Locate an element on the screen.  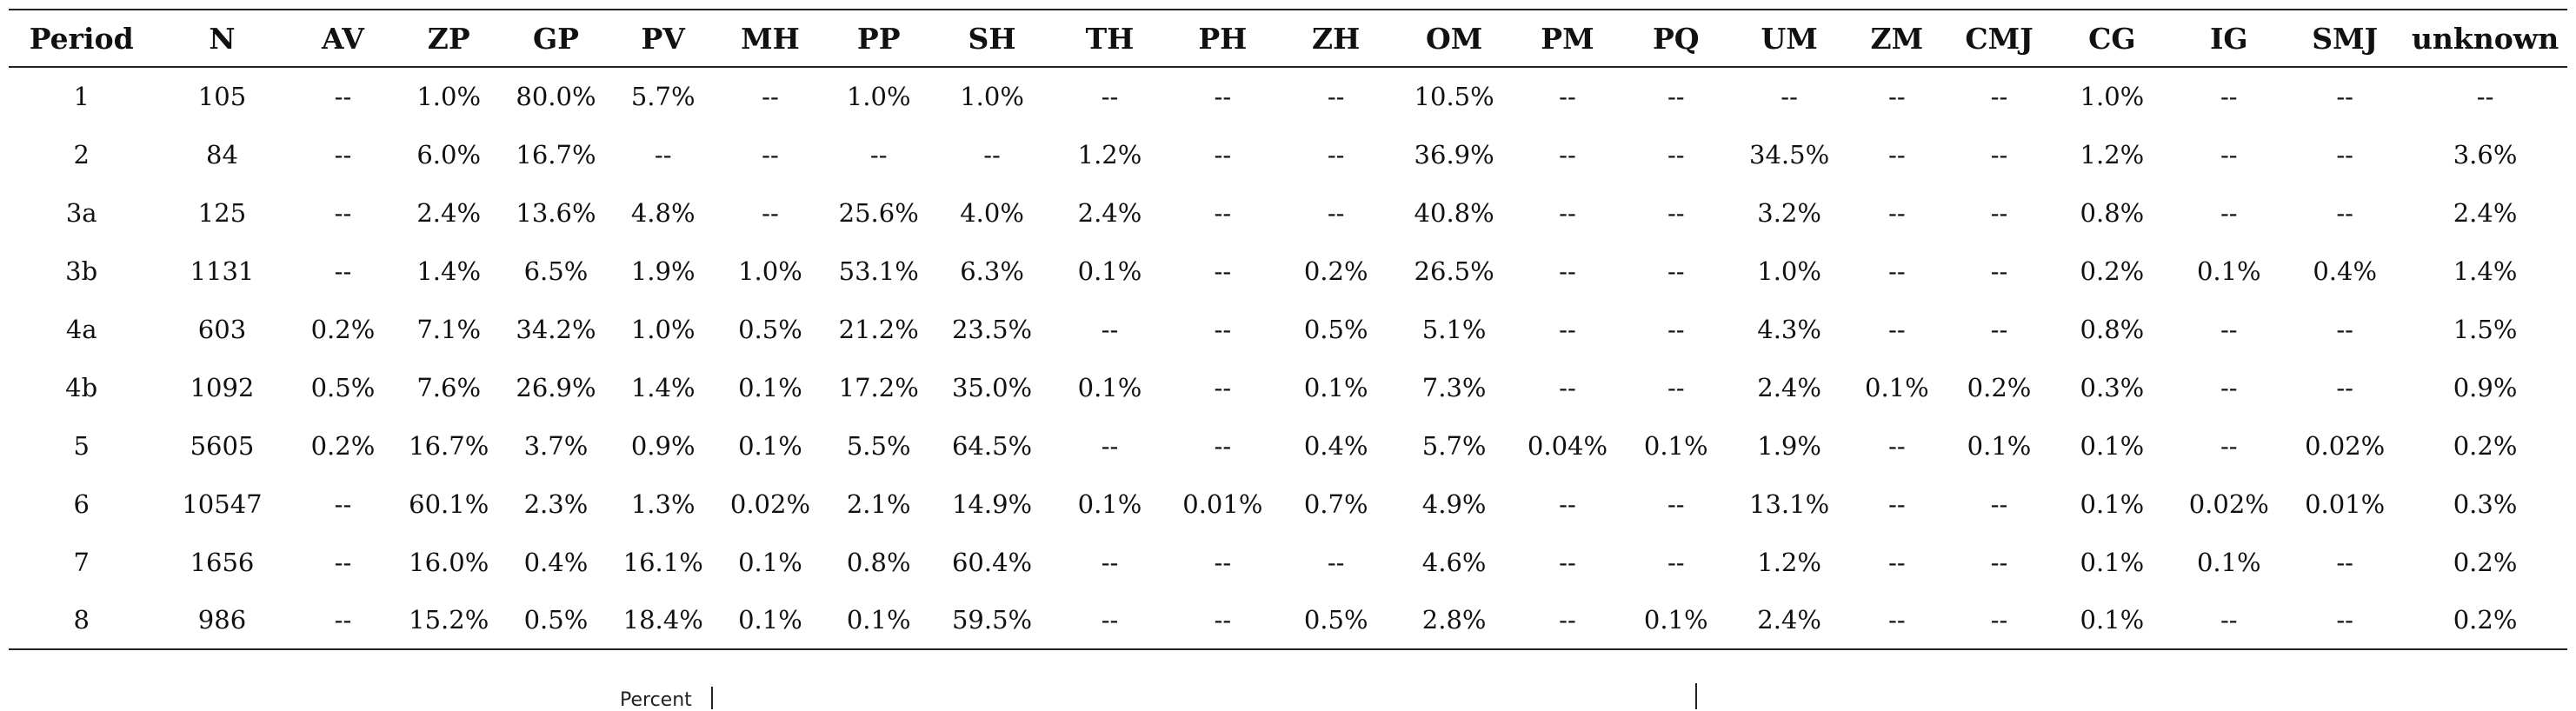
table-cell: 40.8% is located at coordinates (1454, 212).